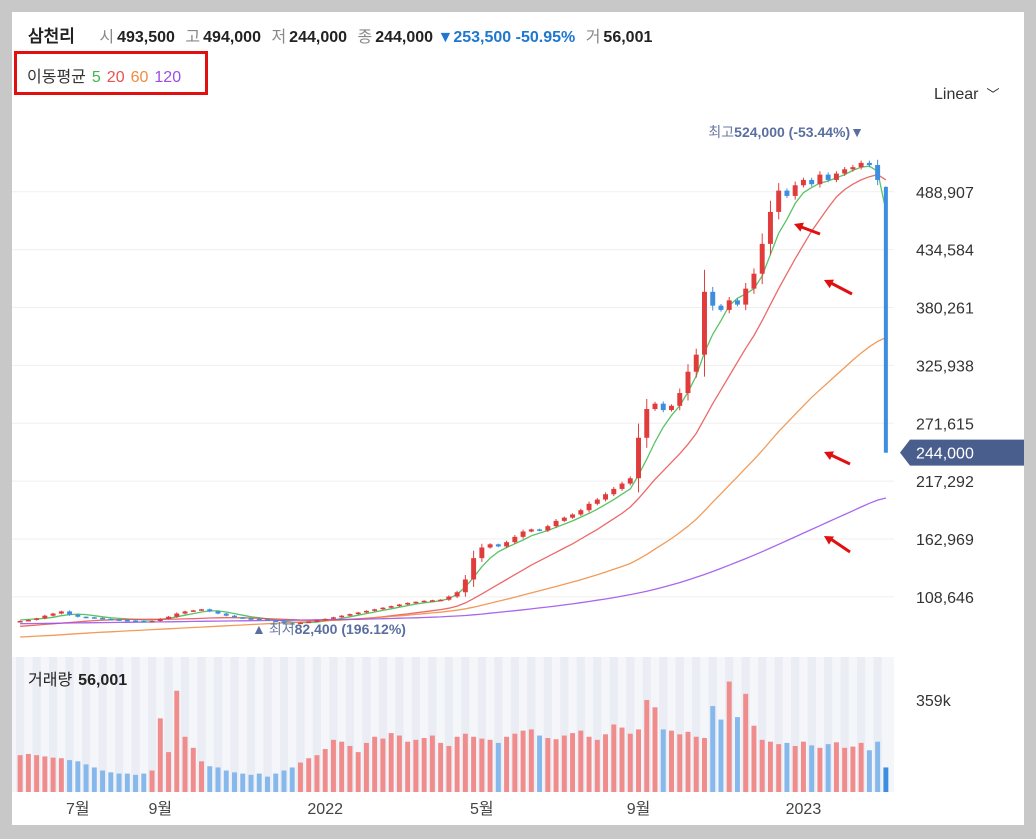 Image resolution: width=1036 pixels, height=839 pixels. Describe the element at coordinates (945, 193) in the screenshot. I see `price-axis-label: 488,907` at that location.